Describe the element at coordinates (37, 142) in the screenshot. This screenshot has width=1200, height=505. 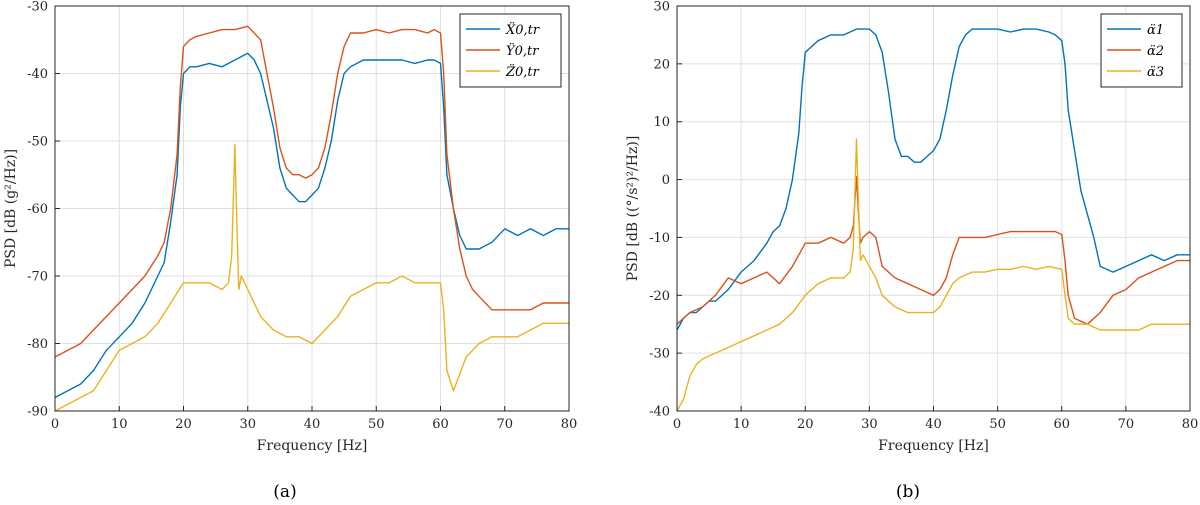
I see `y-tick-label: -50` at that location.